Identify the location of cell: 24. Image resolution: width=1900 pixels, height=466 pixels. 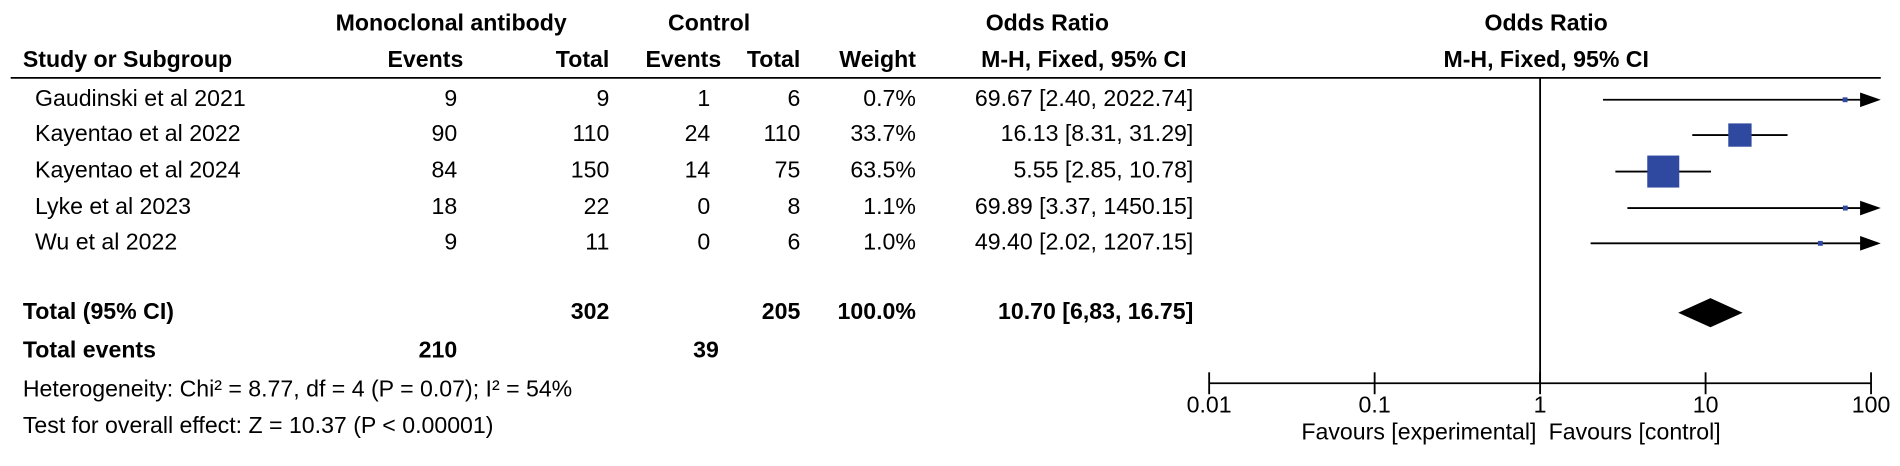
(698, 133).